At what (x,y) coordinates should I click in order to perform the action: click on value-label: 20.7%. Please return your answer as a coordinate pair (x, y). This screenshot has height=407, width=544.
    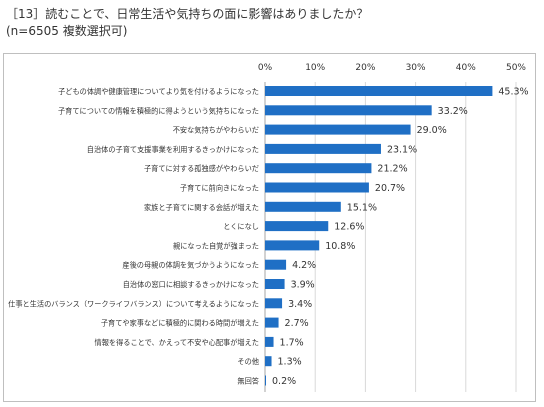
    Looking at the image, I should click on (390, 188).